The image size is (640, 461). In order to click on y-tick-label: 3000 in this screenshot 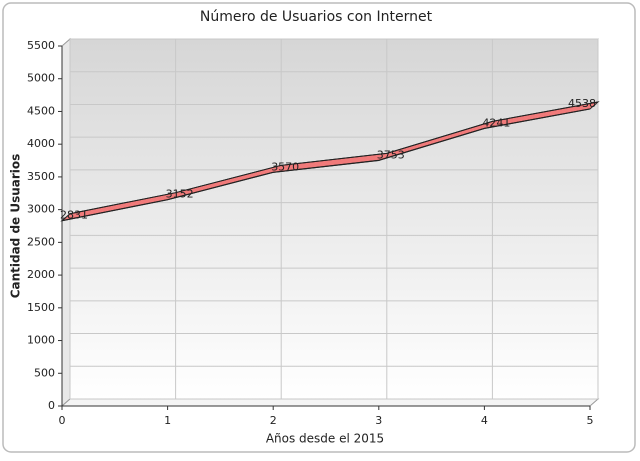, I will do `click(41, 209)`.